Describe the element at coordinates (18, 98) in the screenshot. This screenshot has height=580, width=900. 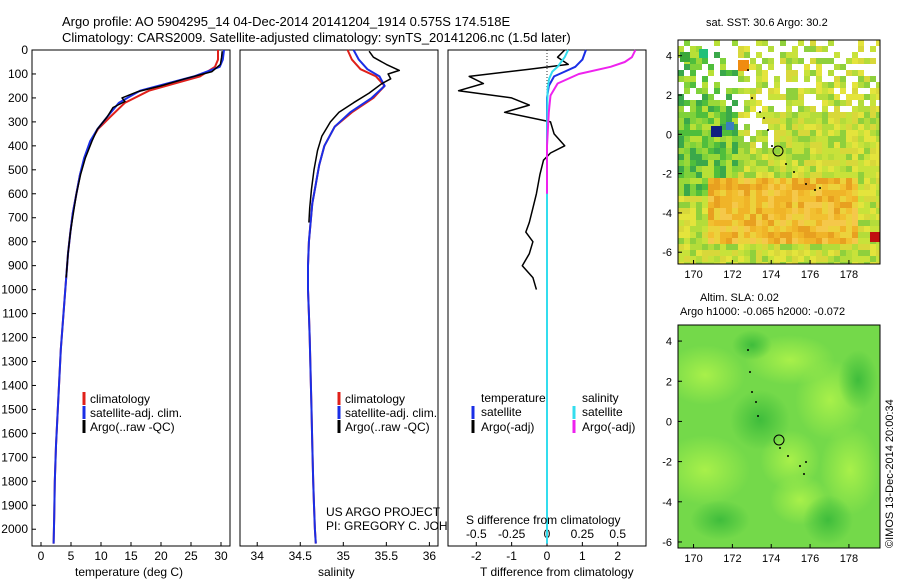
I see `depth-tick-label: 200` at that location.